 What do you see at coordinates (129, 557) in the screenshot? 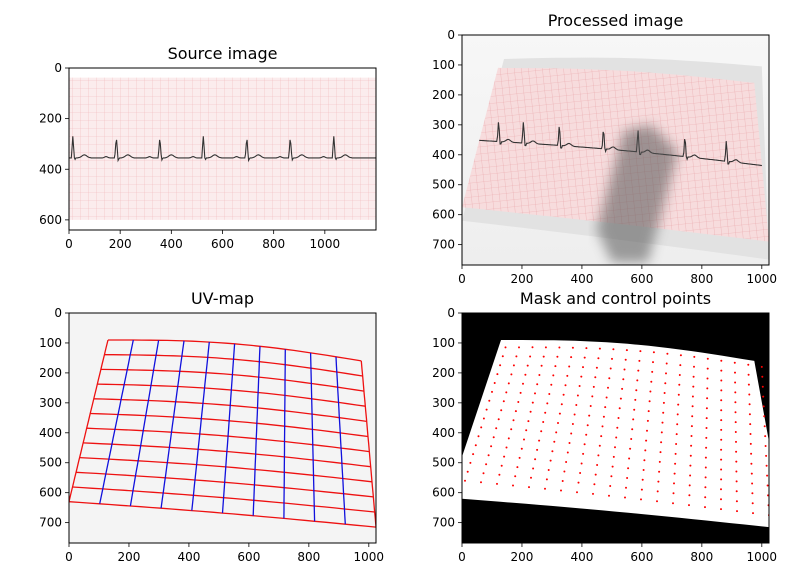
I see `x-tick-label: 200` at bounding box center [129, 557].